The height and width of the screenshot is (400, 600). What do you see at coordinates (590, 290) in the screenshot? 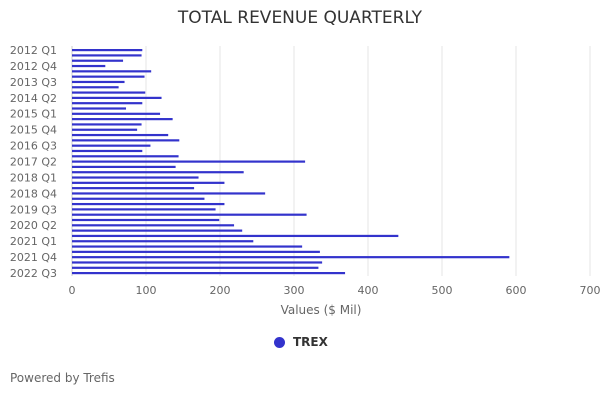
I see `x-tick-label: 700` at bounding box center [590, 290].